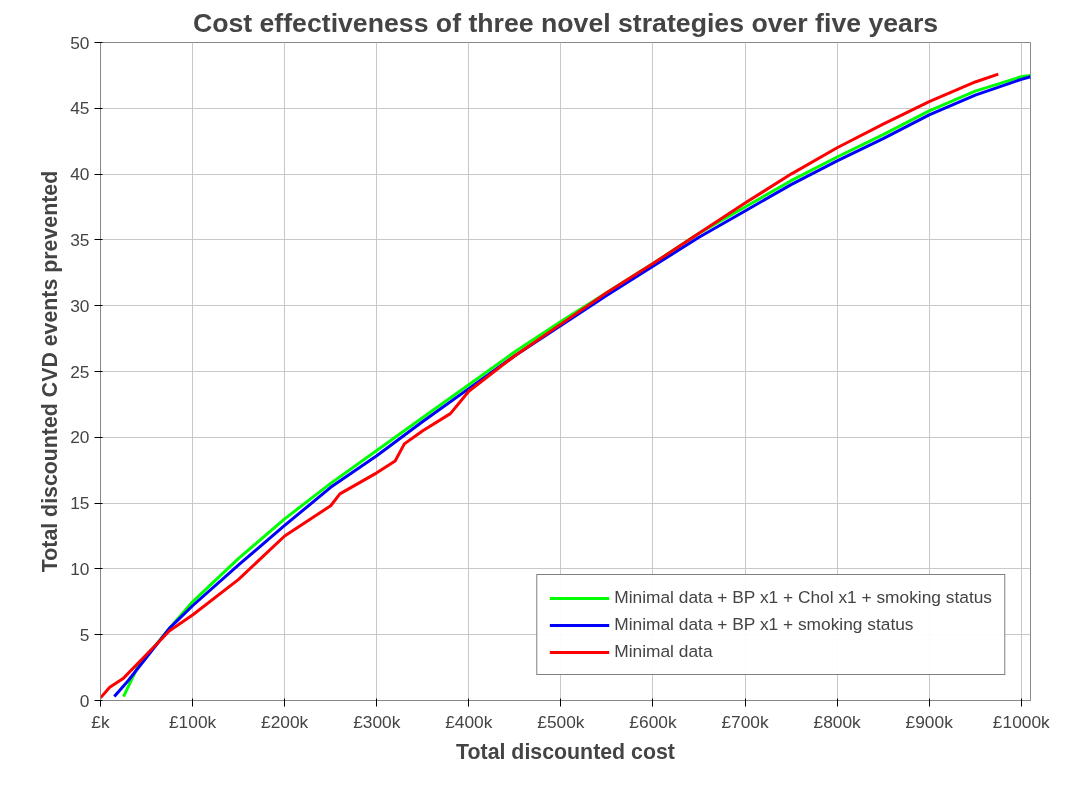  Describe the element at coordinates (50, 371) in the screenshot. I see `y-axis-title: Total discounted CVD events prevented` at that location.